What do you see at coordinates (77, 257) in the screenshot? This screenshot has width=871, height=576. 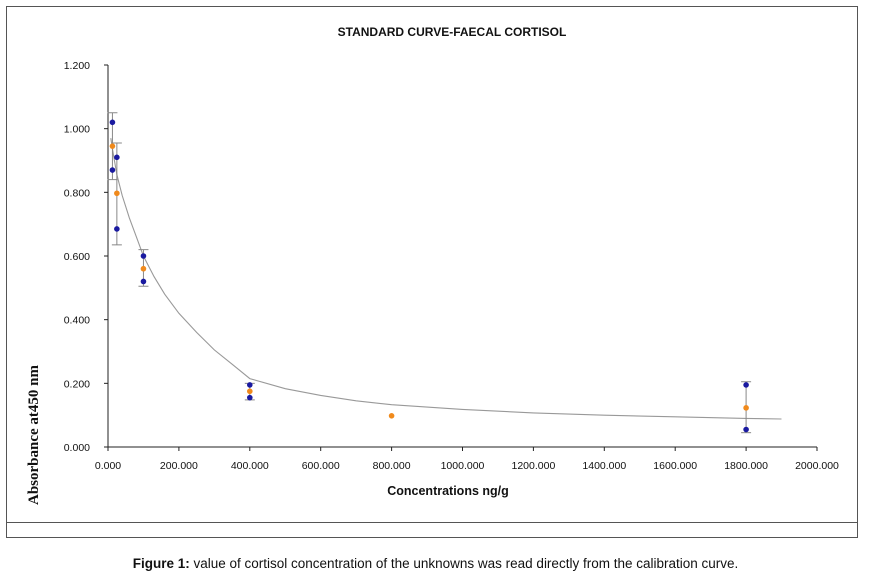 I see `y-tick-label: 0.600` at bounding box center [77, 257].